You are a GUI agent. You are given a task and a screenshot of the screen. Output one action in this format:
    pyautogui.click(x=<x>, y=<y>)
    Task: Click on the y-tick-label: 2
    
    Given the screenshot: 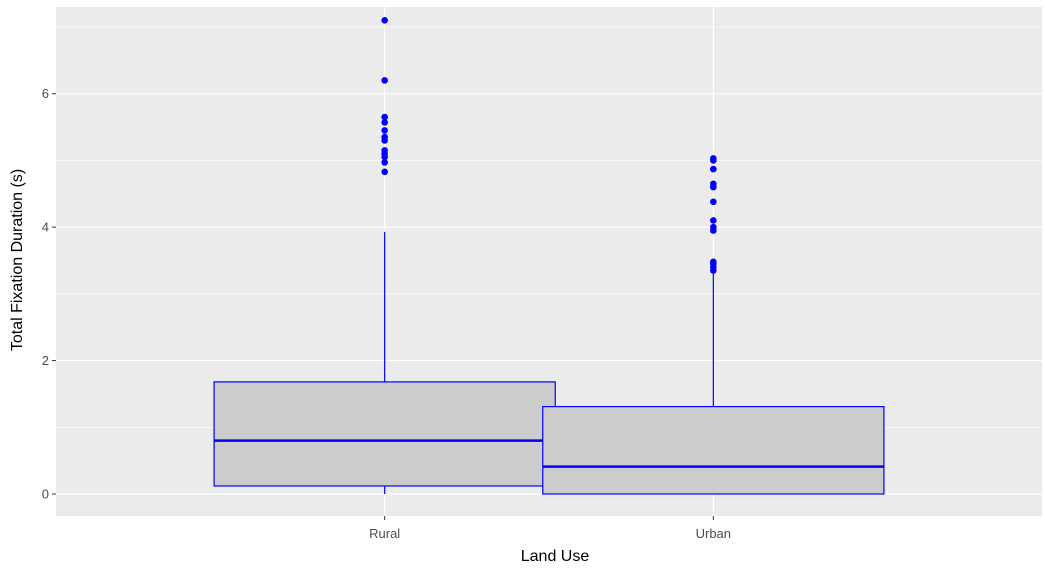 What is the action you would take?
    pyautogui.click(x=45, y=360)
    